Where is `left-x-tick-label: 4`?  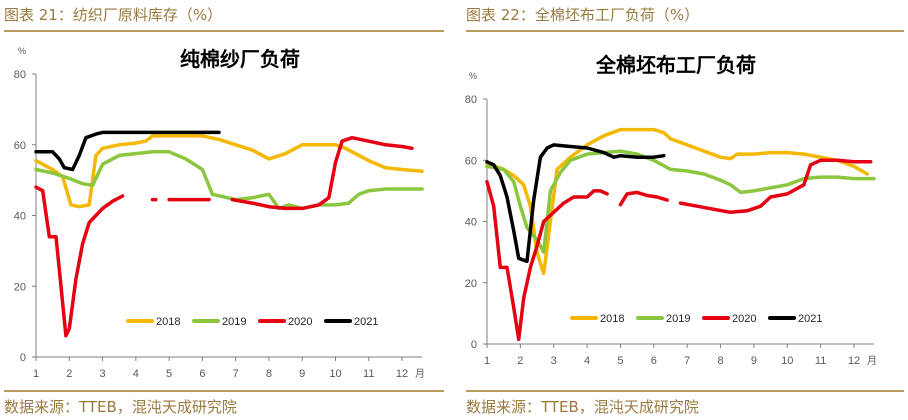
left-x-tick-label: 4 is located at coordinates (136, 374).